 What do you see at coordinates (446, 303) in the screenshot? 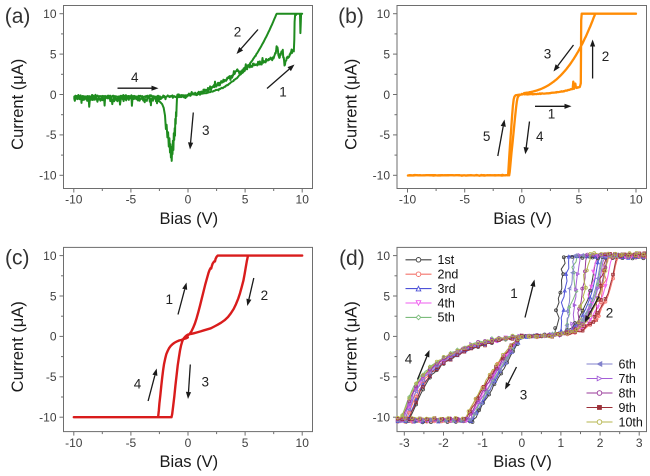
I see `svg-text: 4th` at bounding box center [446, 303].